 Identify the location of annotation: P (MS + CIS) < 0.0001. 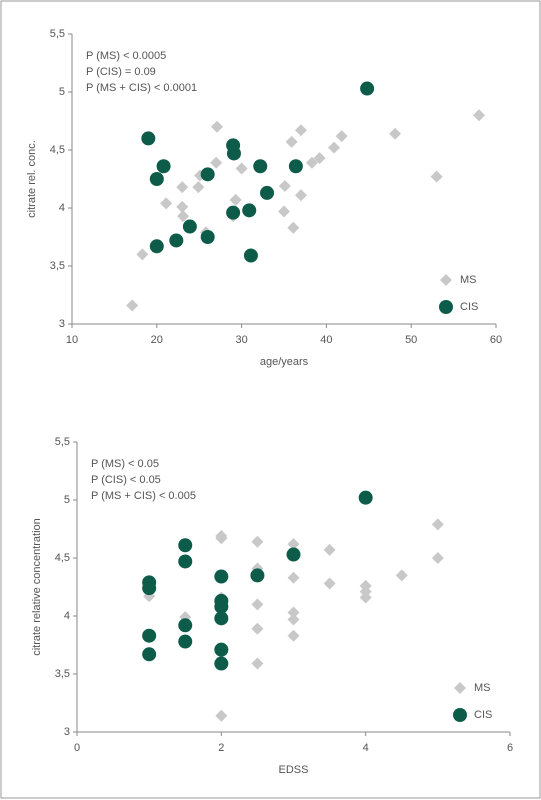
(141, 88).